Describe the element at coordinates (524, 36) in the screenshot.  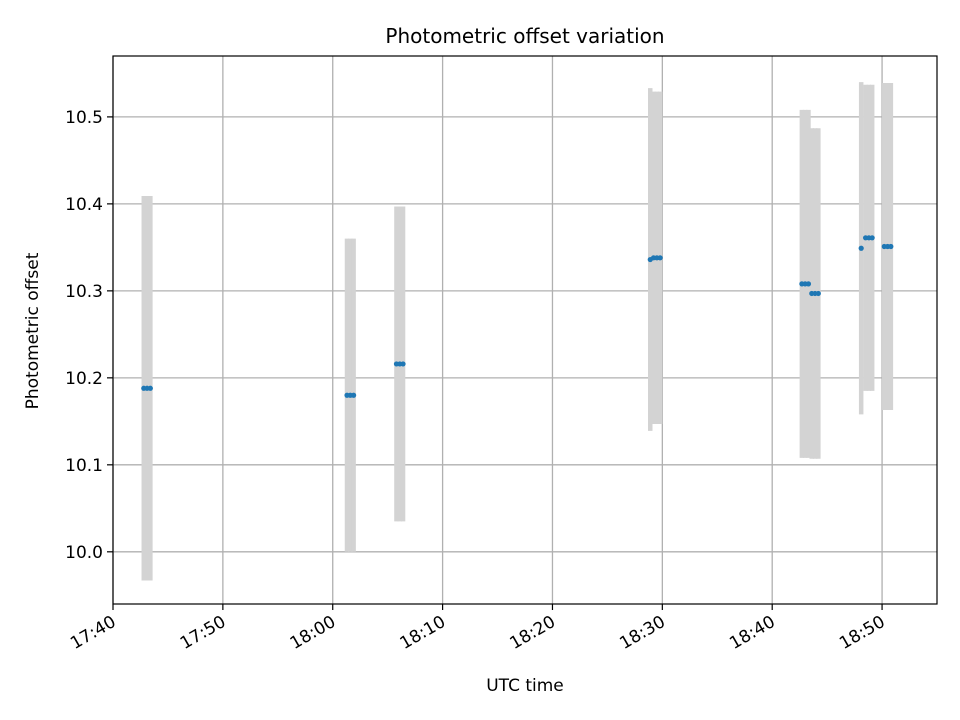
I see `chart-title: Photometric offset variation` at that location.